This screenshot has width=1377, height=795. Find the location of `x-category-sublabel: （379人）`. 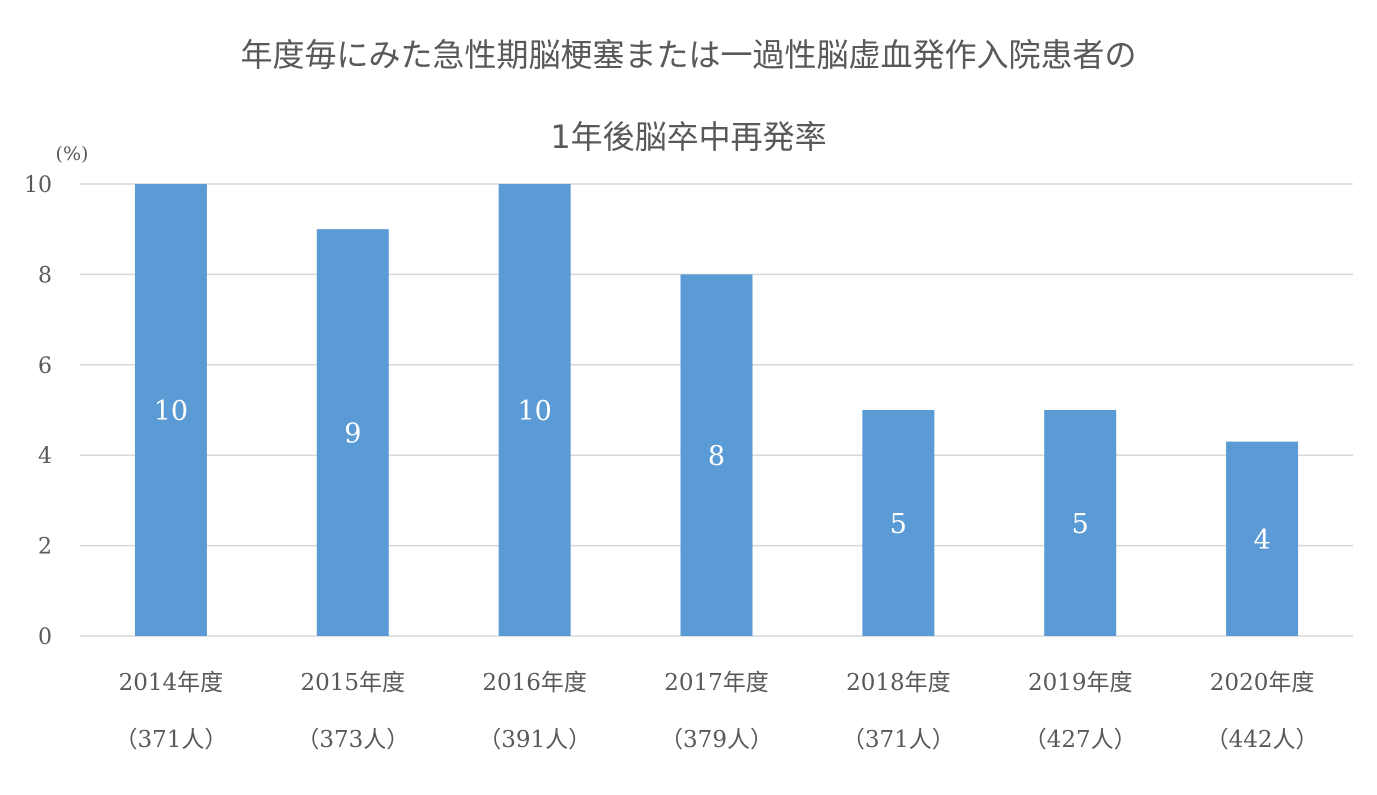

x-category-sublabel: （379人） is located at coordinates (716, 740).